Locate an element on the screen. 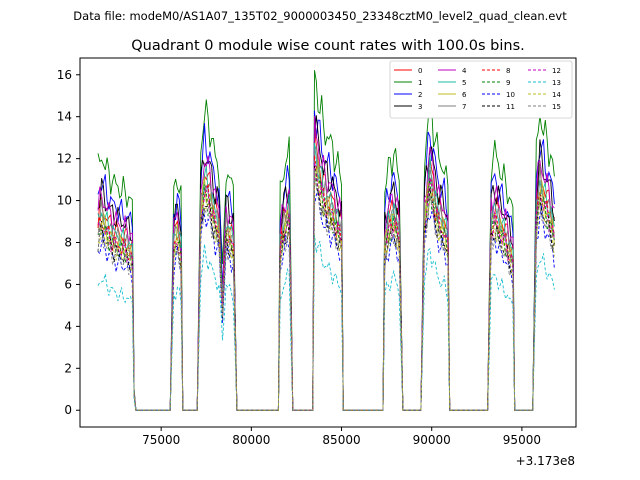  legend-label: 7 is located at coordinates (464, 107).